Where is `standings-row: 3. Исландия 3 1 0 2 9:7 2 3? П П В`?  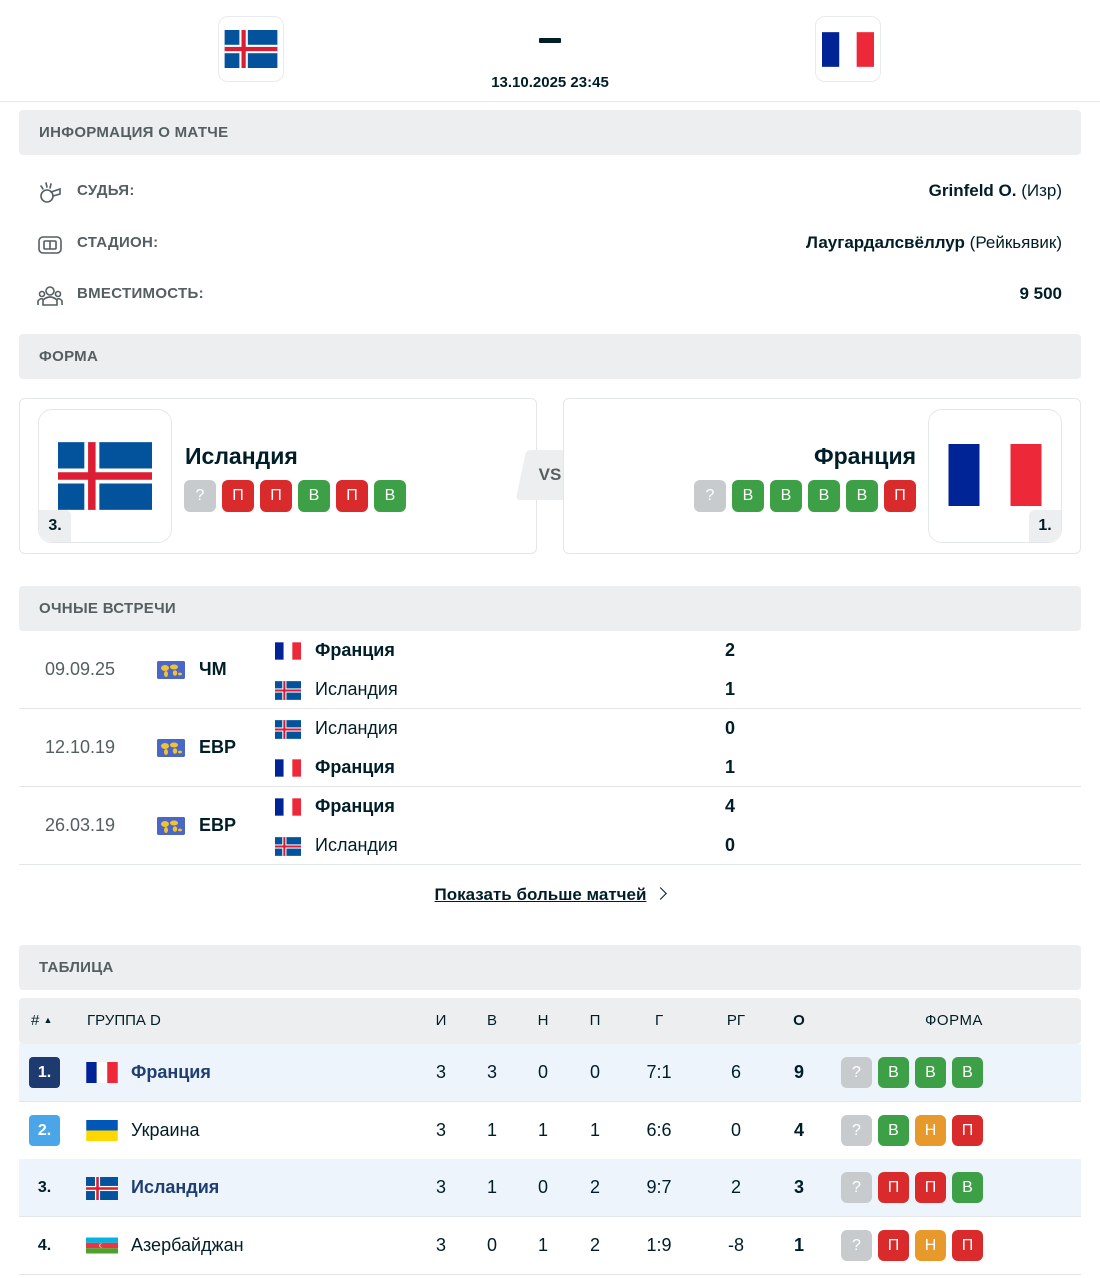
standings-row: 3. Исландия 3 1 0 2 9:7 2 3? П П В is located at coordinates (550, 1188).